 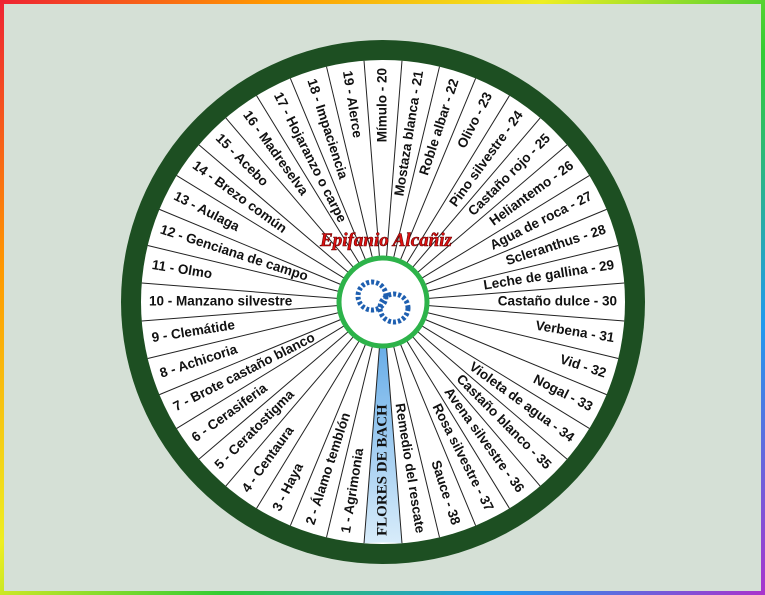 What do you see at coordinates (221, 301) in the screenshot?
I see `segment-label: 10 - Manzano silvestre` at bounding box center [221, 301].